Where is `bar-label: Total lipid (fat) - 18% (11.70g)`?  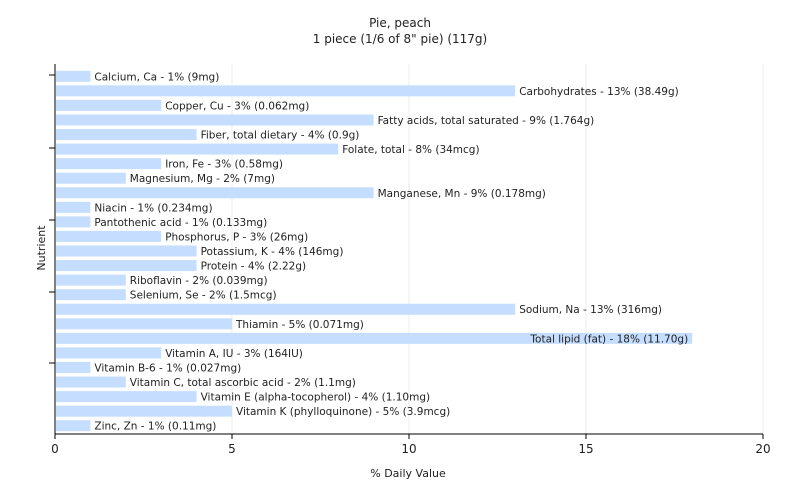 bar-label: Total lipid (fat) - 18% (11.70g) is located at coordinates (608, 339).